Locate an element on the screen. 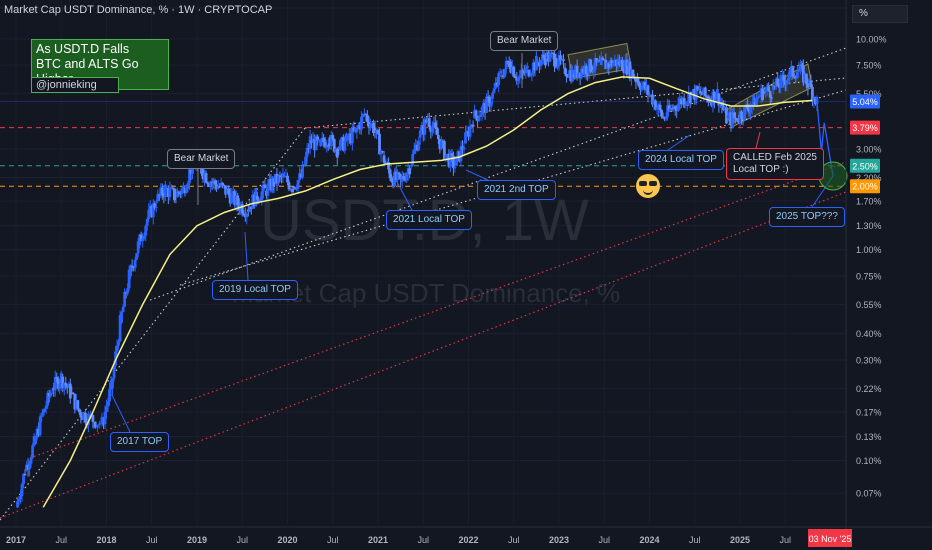 The width and height of the screenshot is (932, 550). callout-line-1: As USDT.D Falls is located at coordinates (83, 49).